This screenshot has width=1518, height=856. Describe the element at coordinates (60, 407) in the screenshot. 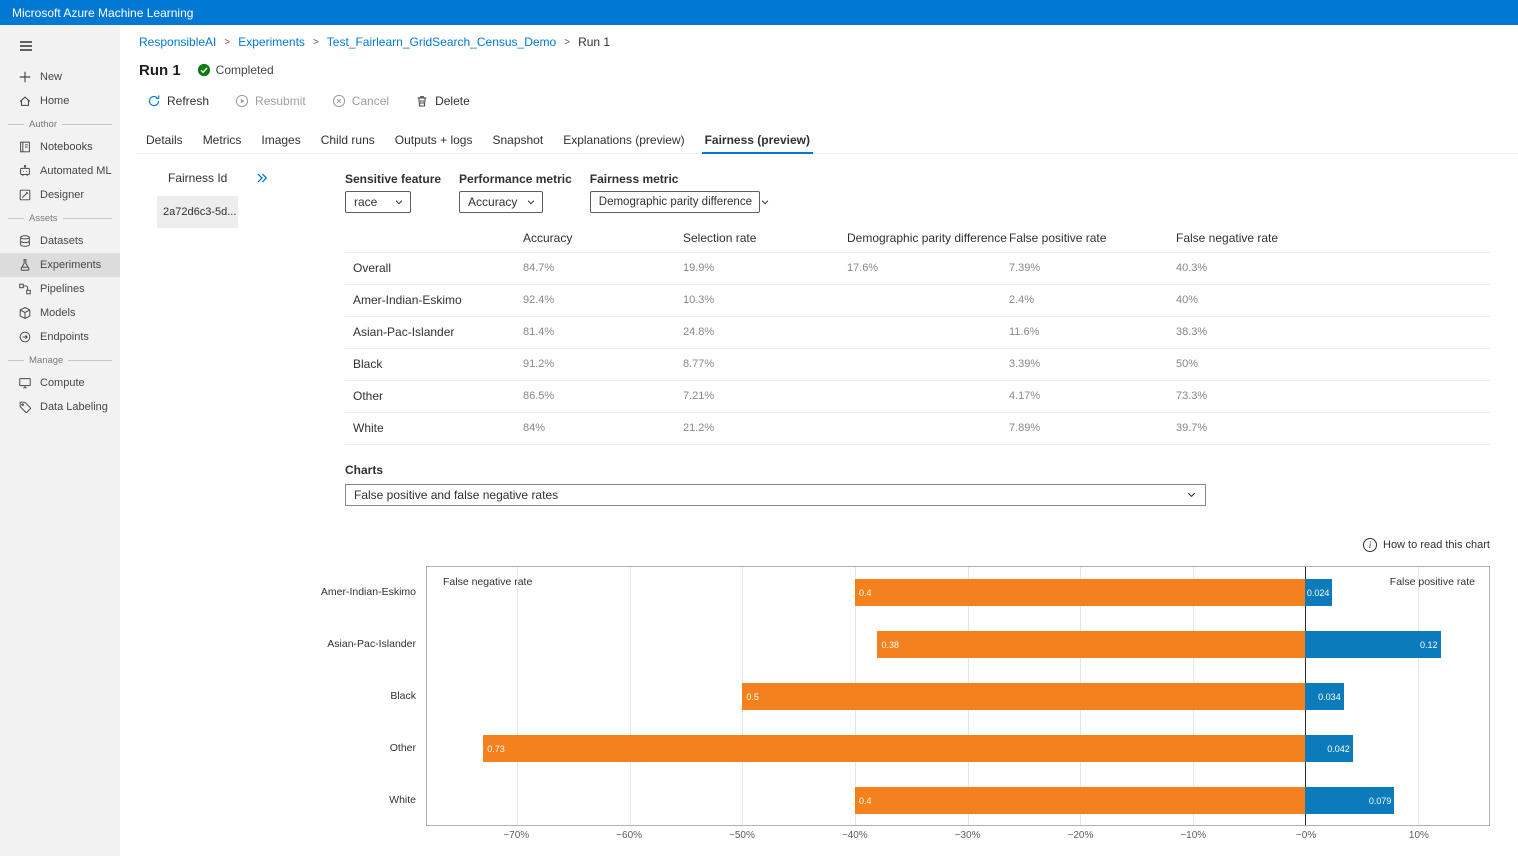

I see `sidebar-item-data-labeling: Data Labeling` at that location.